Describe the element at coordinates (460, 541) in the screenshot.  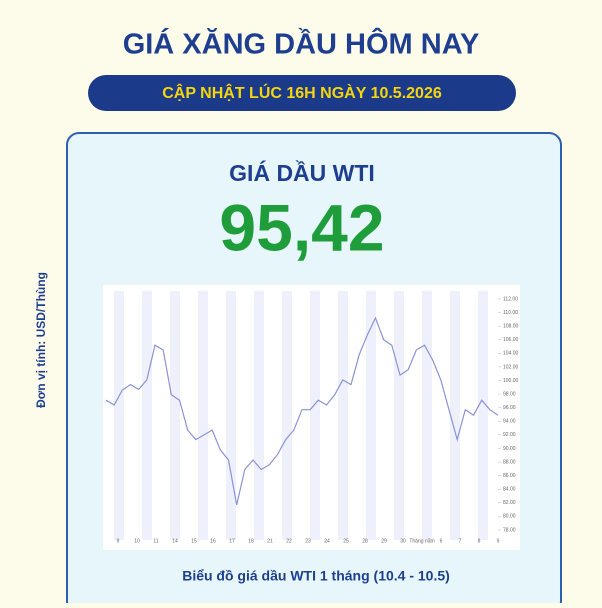
I see `x-tick-label: 7` at that location.